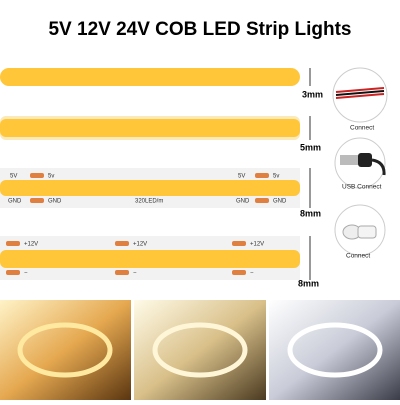 The width and height of the screenshot is (400, 405). I want to click on density-label: 320LED/m, so click(149, 202).